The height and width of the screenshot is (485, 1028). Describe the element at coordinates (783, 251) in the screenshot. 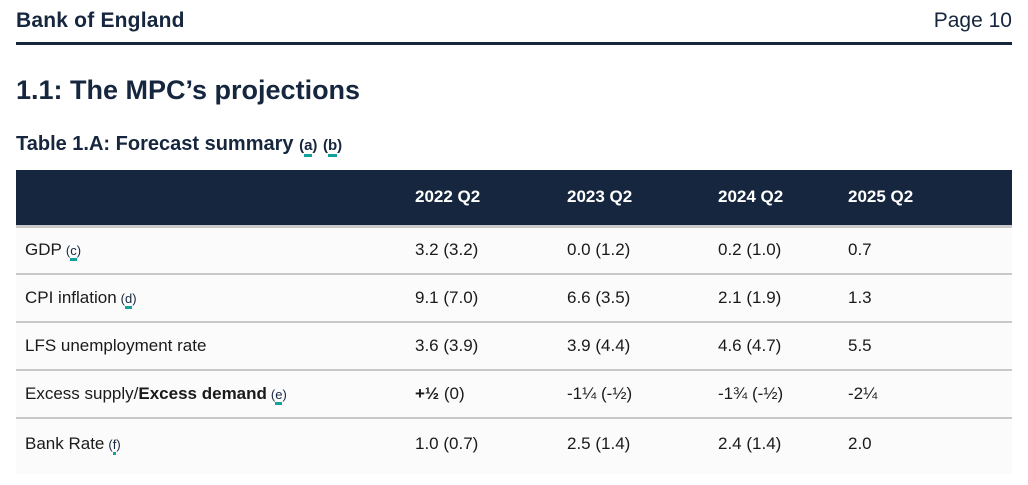

I see `value-cell: 0.2 (1.0)` at that location.